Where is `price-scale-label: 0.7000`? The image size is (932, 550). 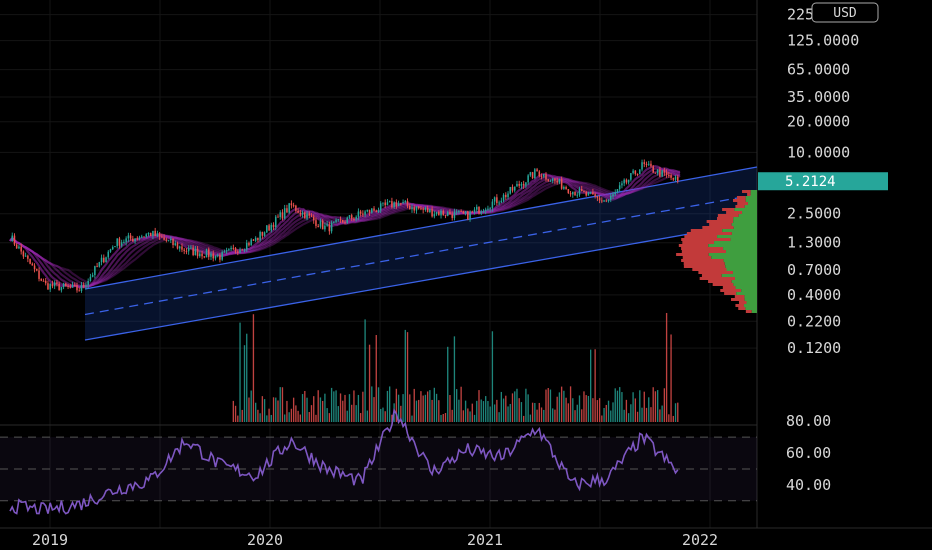
price-scale-label: 0.7000 is located at coordinates (814, 270).